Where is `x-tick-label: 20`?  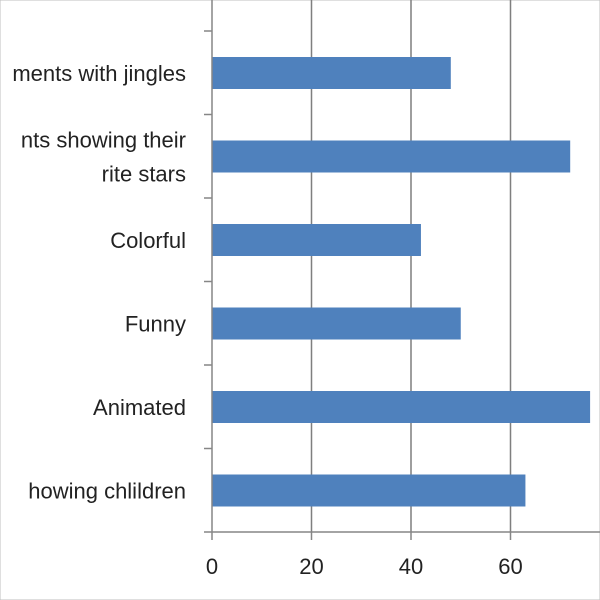 x-tick-label: 20 is located at coordinates (311, 566).